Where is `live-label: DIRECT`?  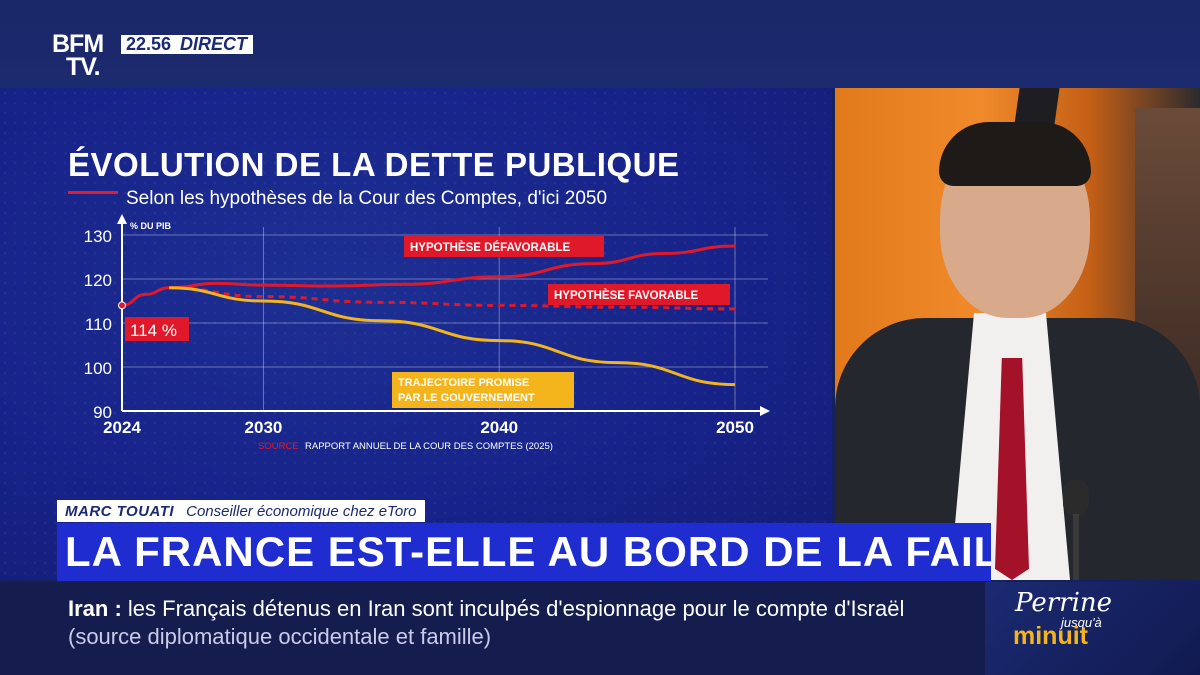
live-label: DIRECT is located at coordinates (214, 44).